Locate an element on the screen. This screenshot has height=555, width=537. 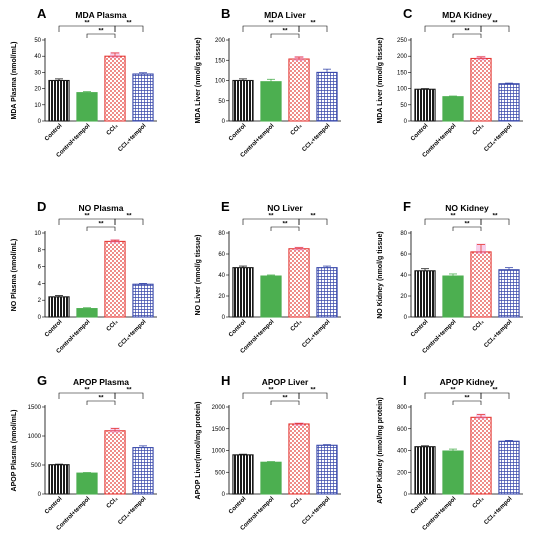
chart-title: APOP Liver is located at coordinates (285, 382).